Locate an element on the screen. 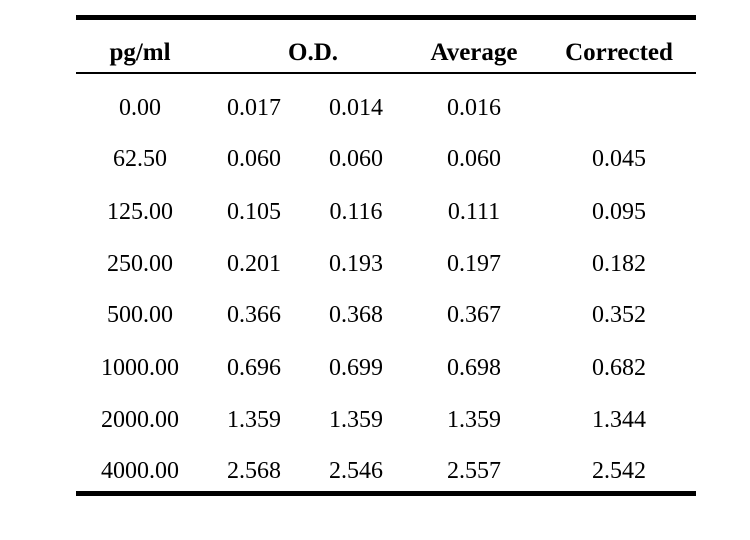 This screenshot has width=750, height=540. cell-corrected: 0.682 is located at coordinates (619, 368).